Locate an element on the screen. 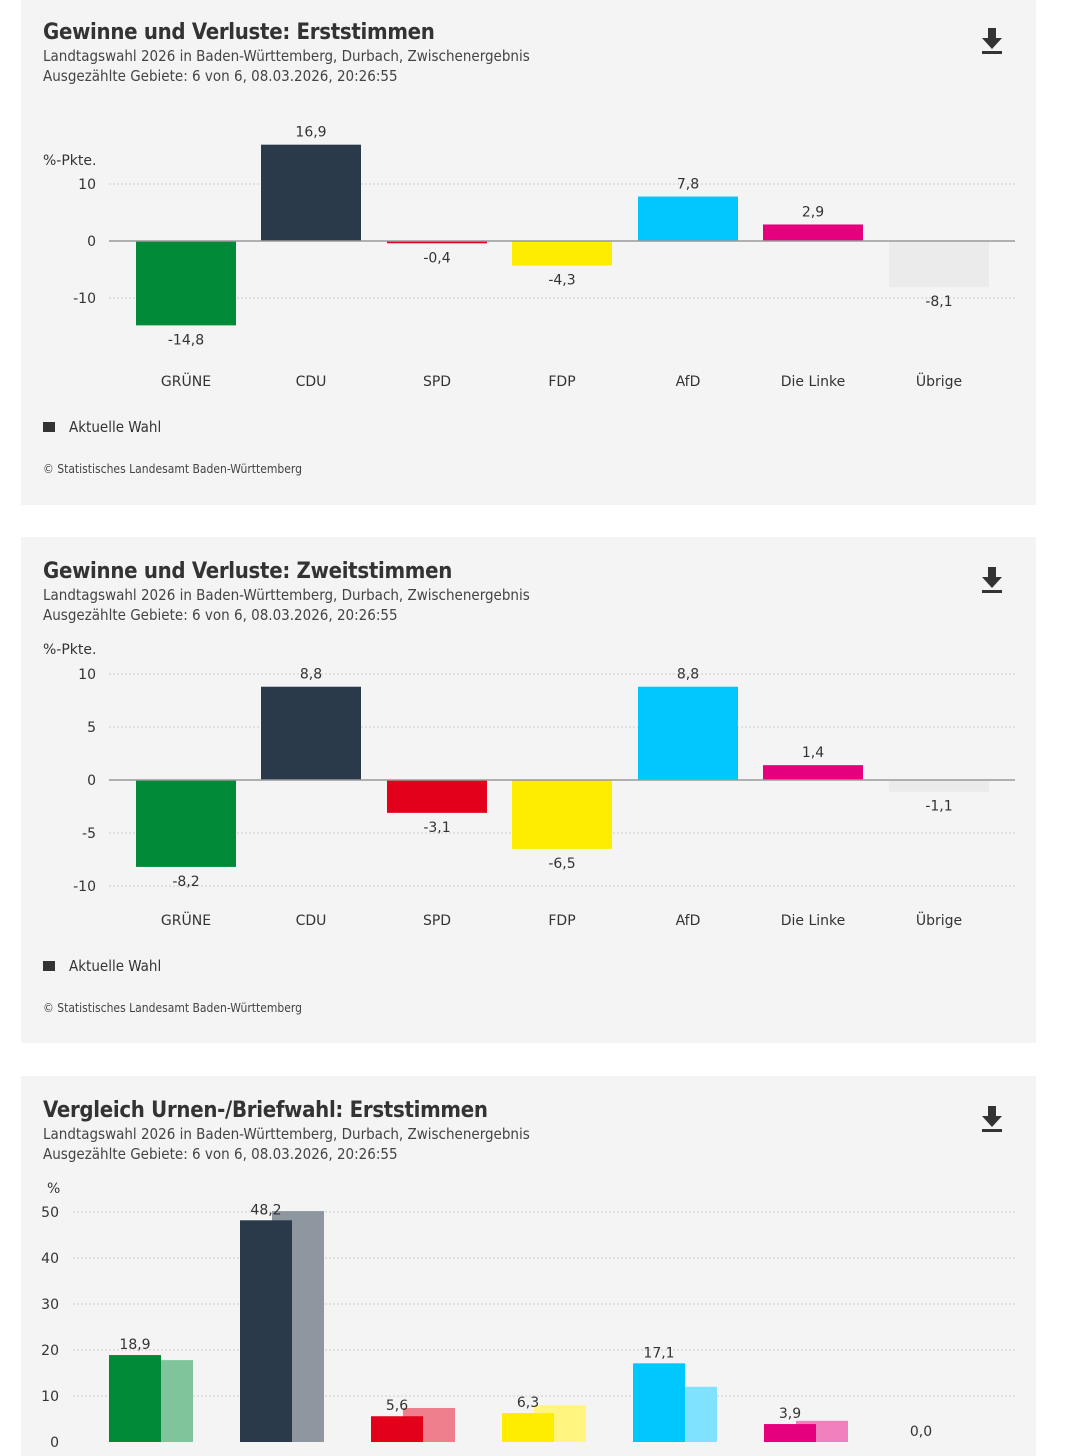  y-tick-label: 40 is located at coordinates (50, 1259).